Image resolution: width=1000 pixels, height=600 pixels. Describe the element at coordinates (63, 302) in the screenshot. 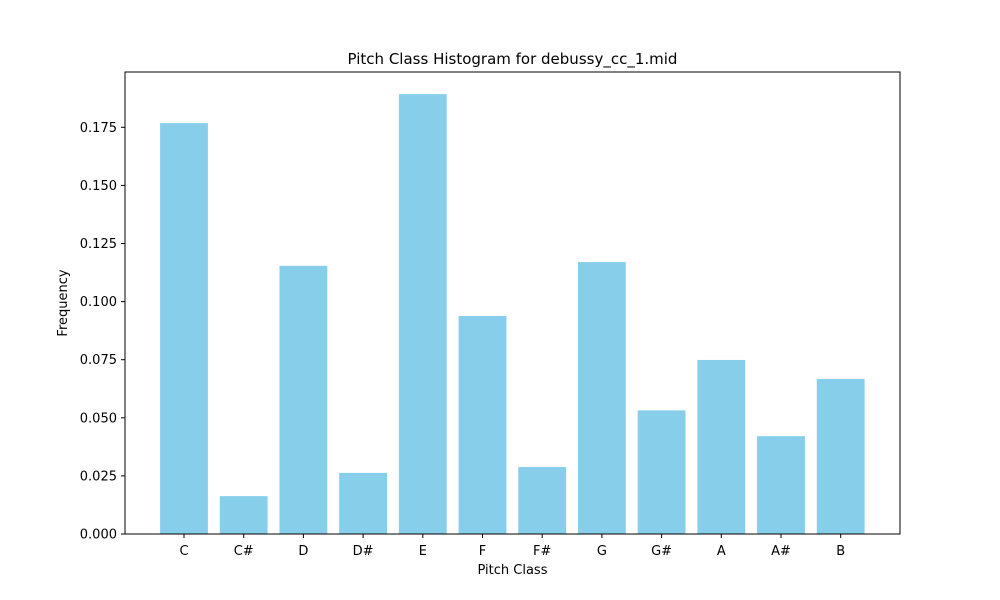

I see `y-axis-label: Frequency` at that location.